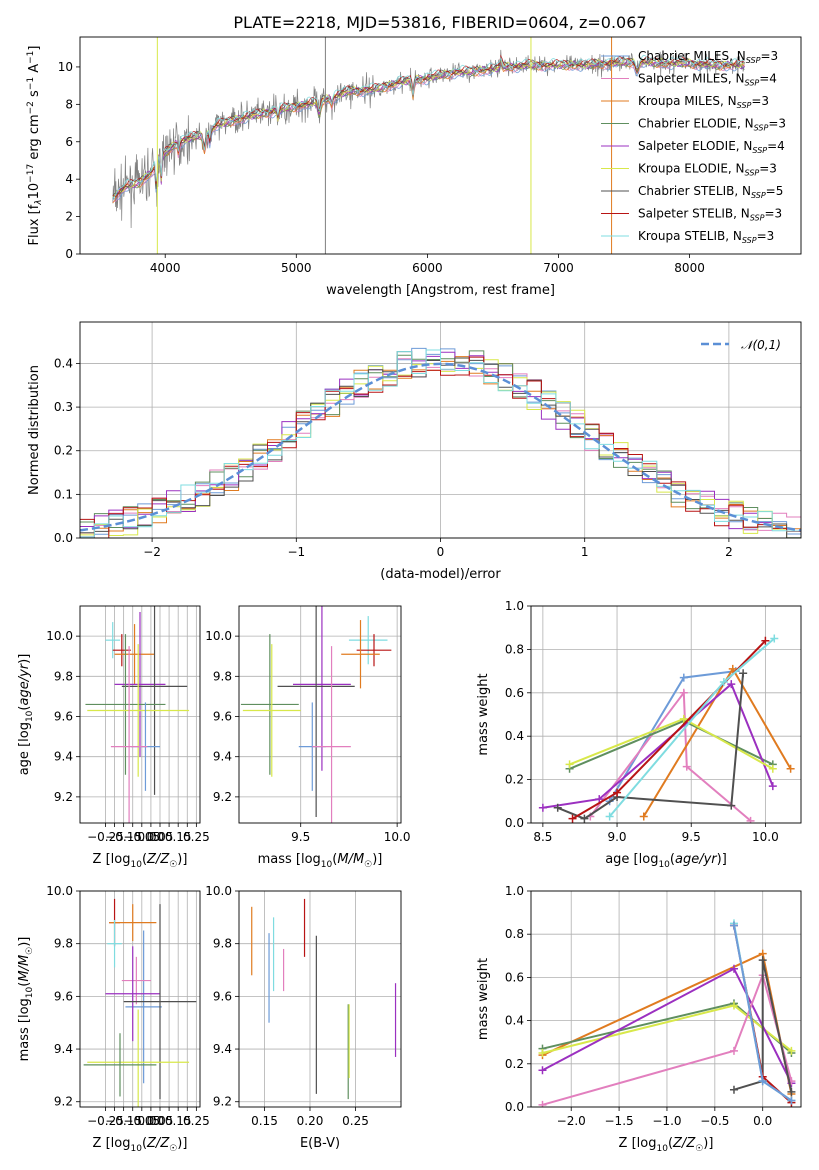 This screenshot has height=1170, width=819. I want to click on mass_vs_ebv-frame, so click(320, 999).